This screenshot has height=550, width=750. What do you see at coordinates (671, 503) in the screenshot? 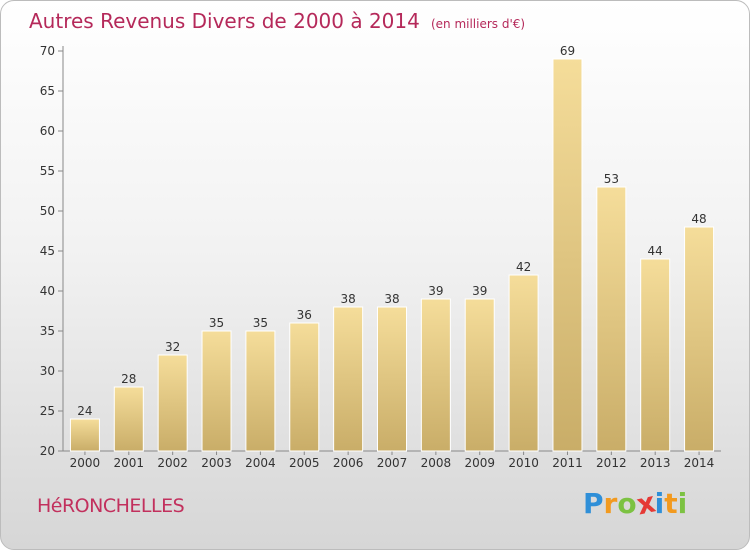
I see `logo-letter: t` at bounding box center [671, 503].